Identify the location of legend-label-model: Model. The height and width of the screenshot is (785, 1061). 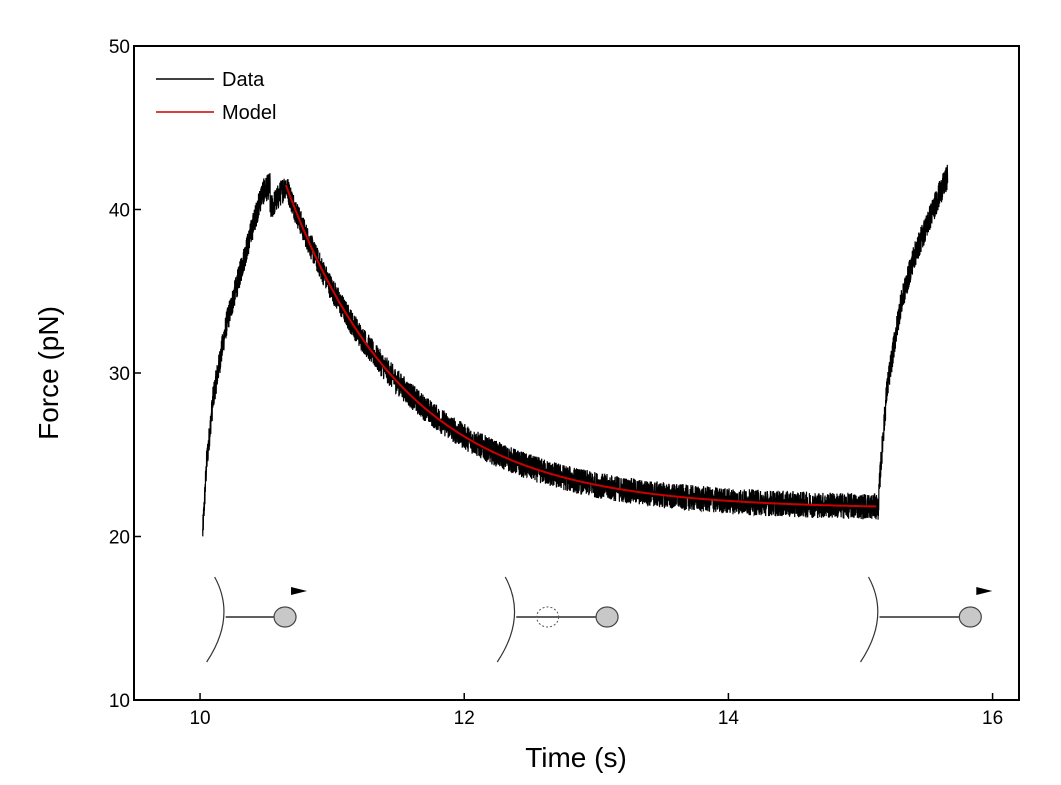
(249, 113).